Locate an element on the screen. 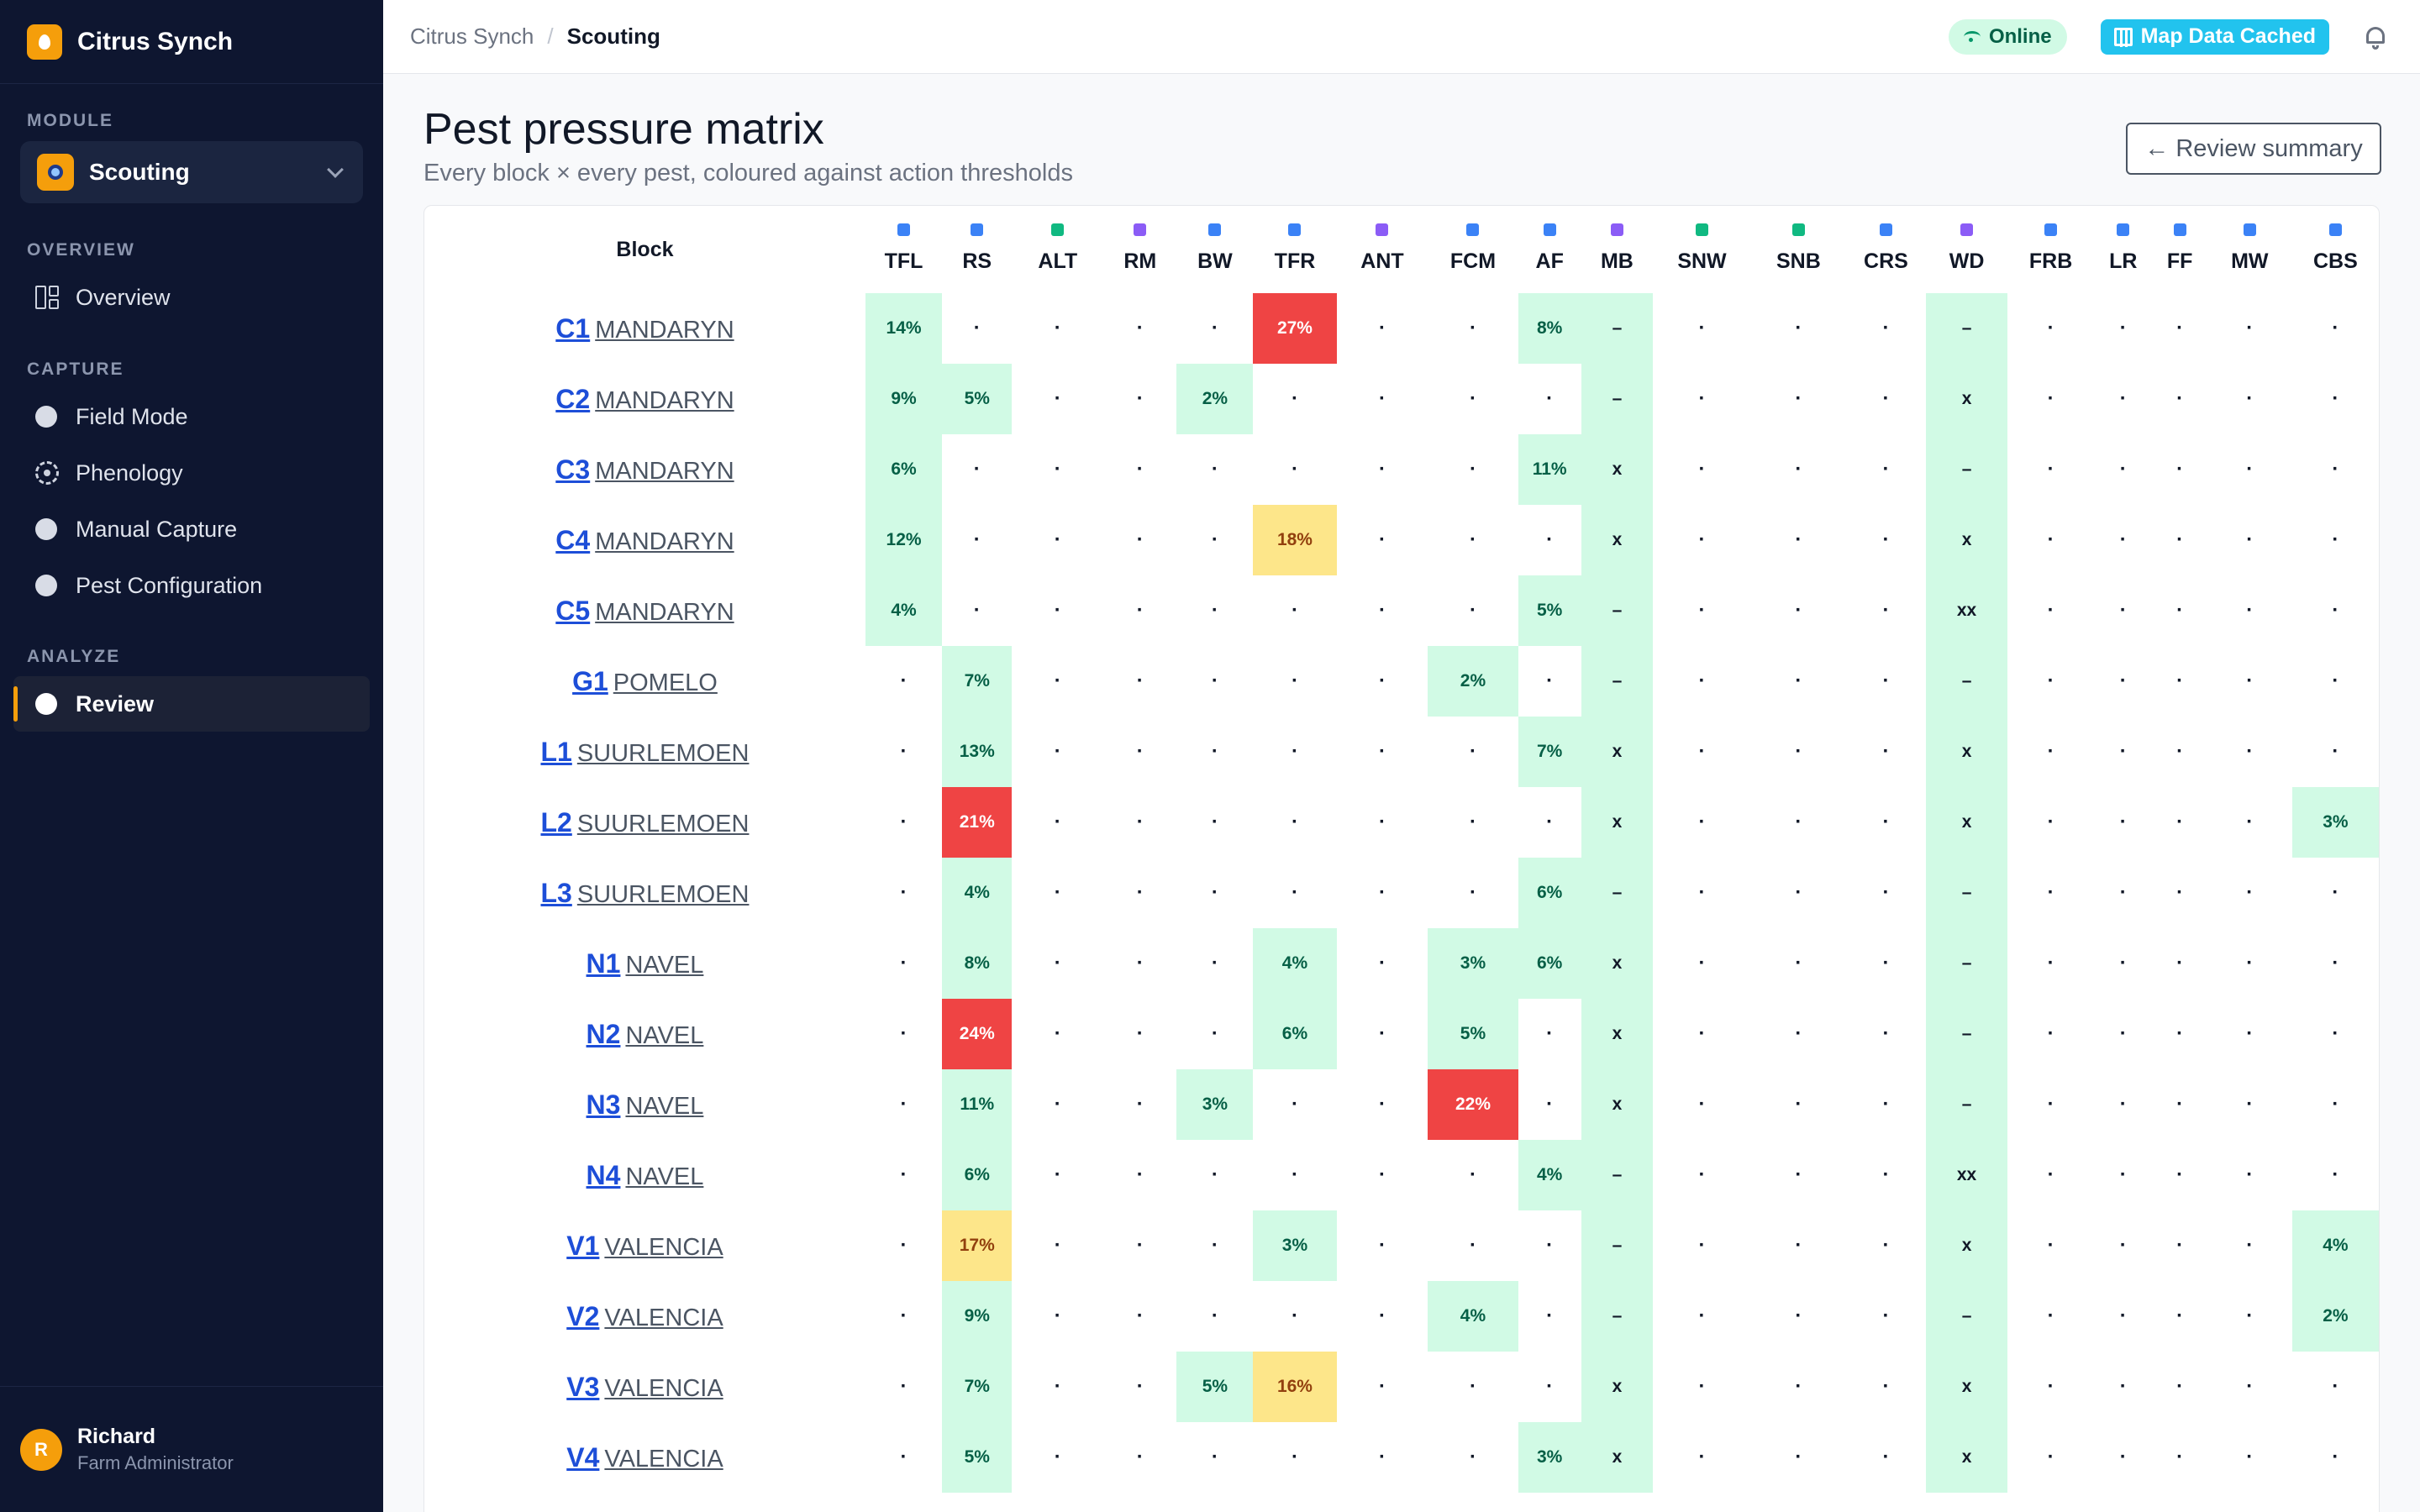 The height and width of the screenshot is (1512, 2420). block-code: N2 is located at coordinates (603, 1033).